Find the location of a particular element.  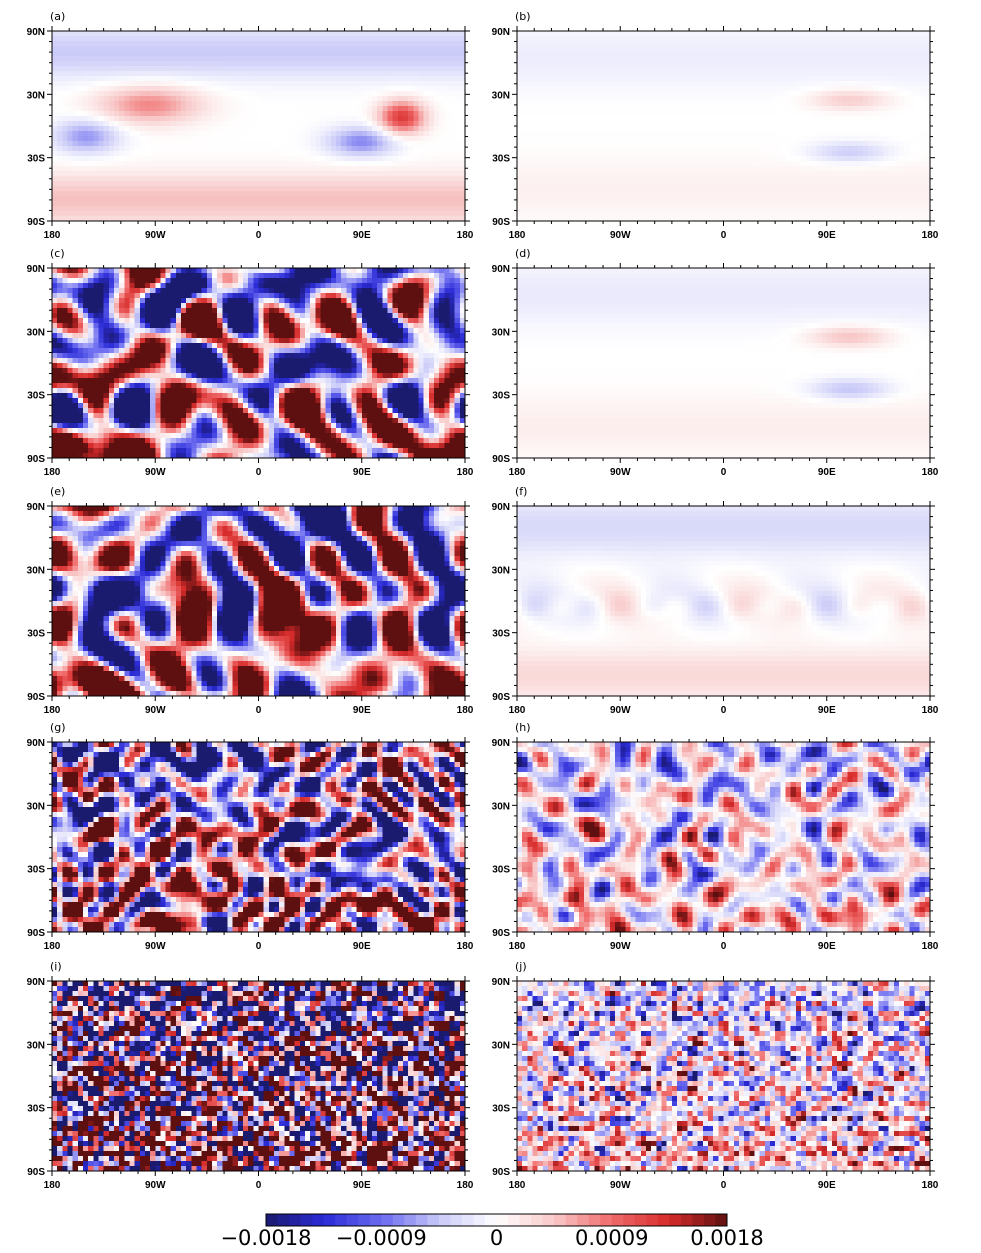

panel-label-f: (f) is located at coordinates (521, 491).